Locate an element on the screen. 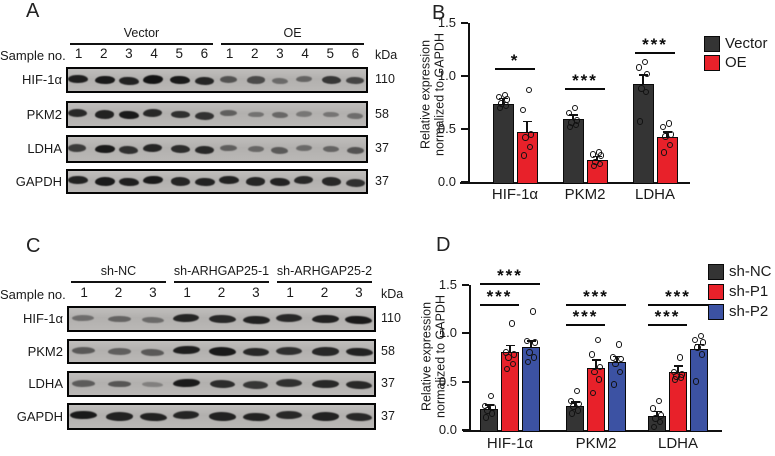 The height and width of the screenshot is (456, 775). y-axis-label: Relative expression normalized to GAPDH is located at coordinates (432, 94).